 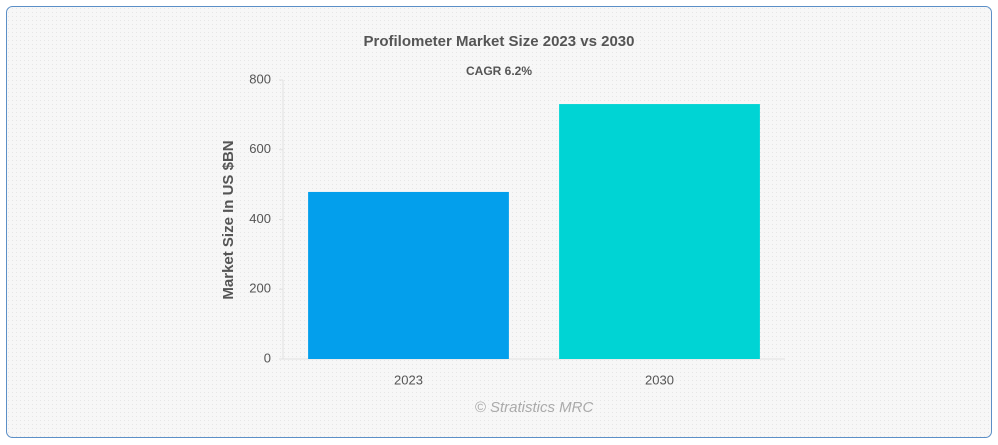 What do you see at coordinates (408, 379) in the screenshot?
I see `x-tick-label: 2023` at bounding box center [408, 379].